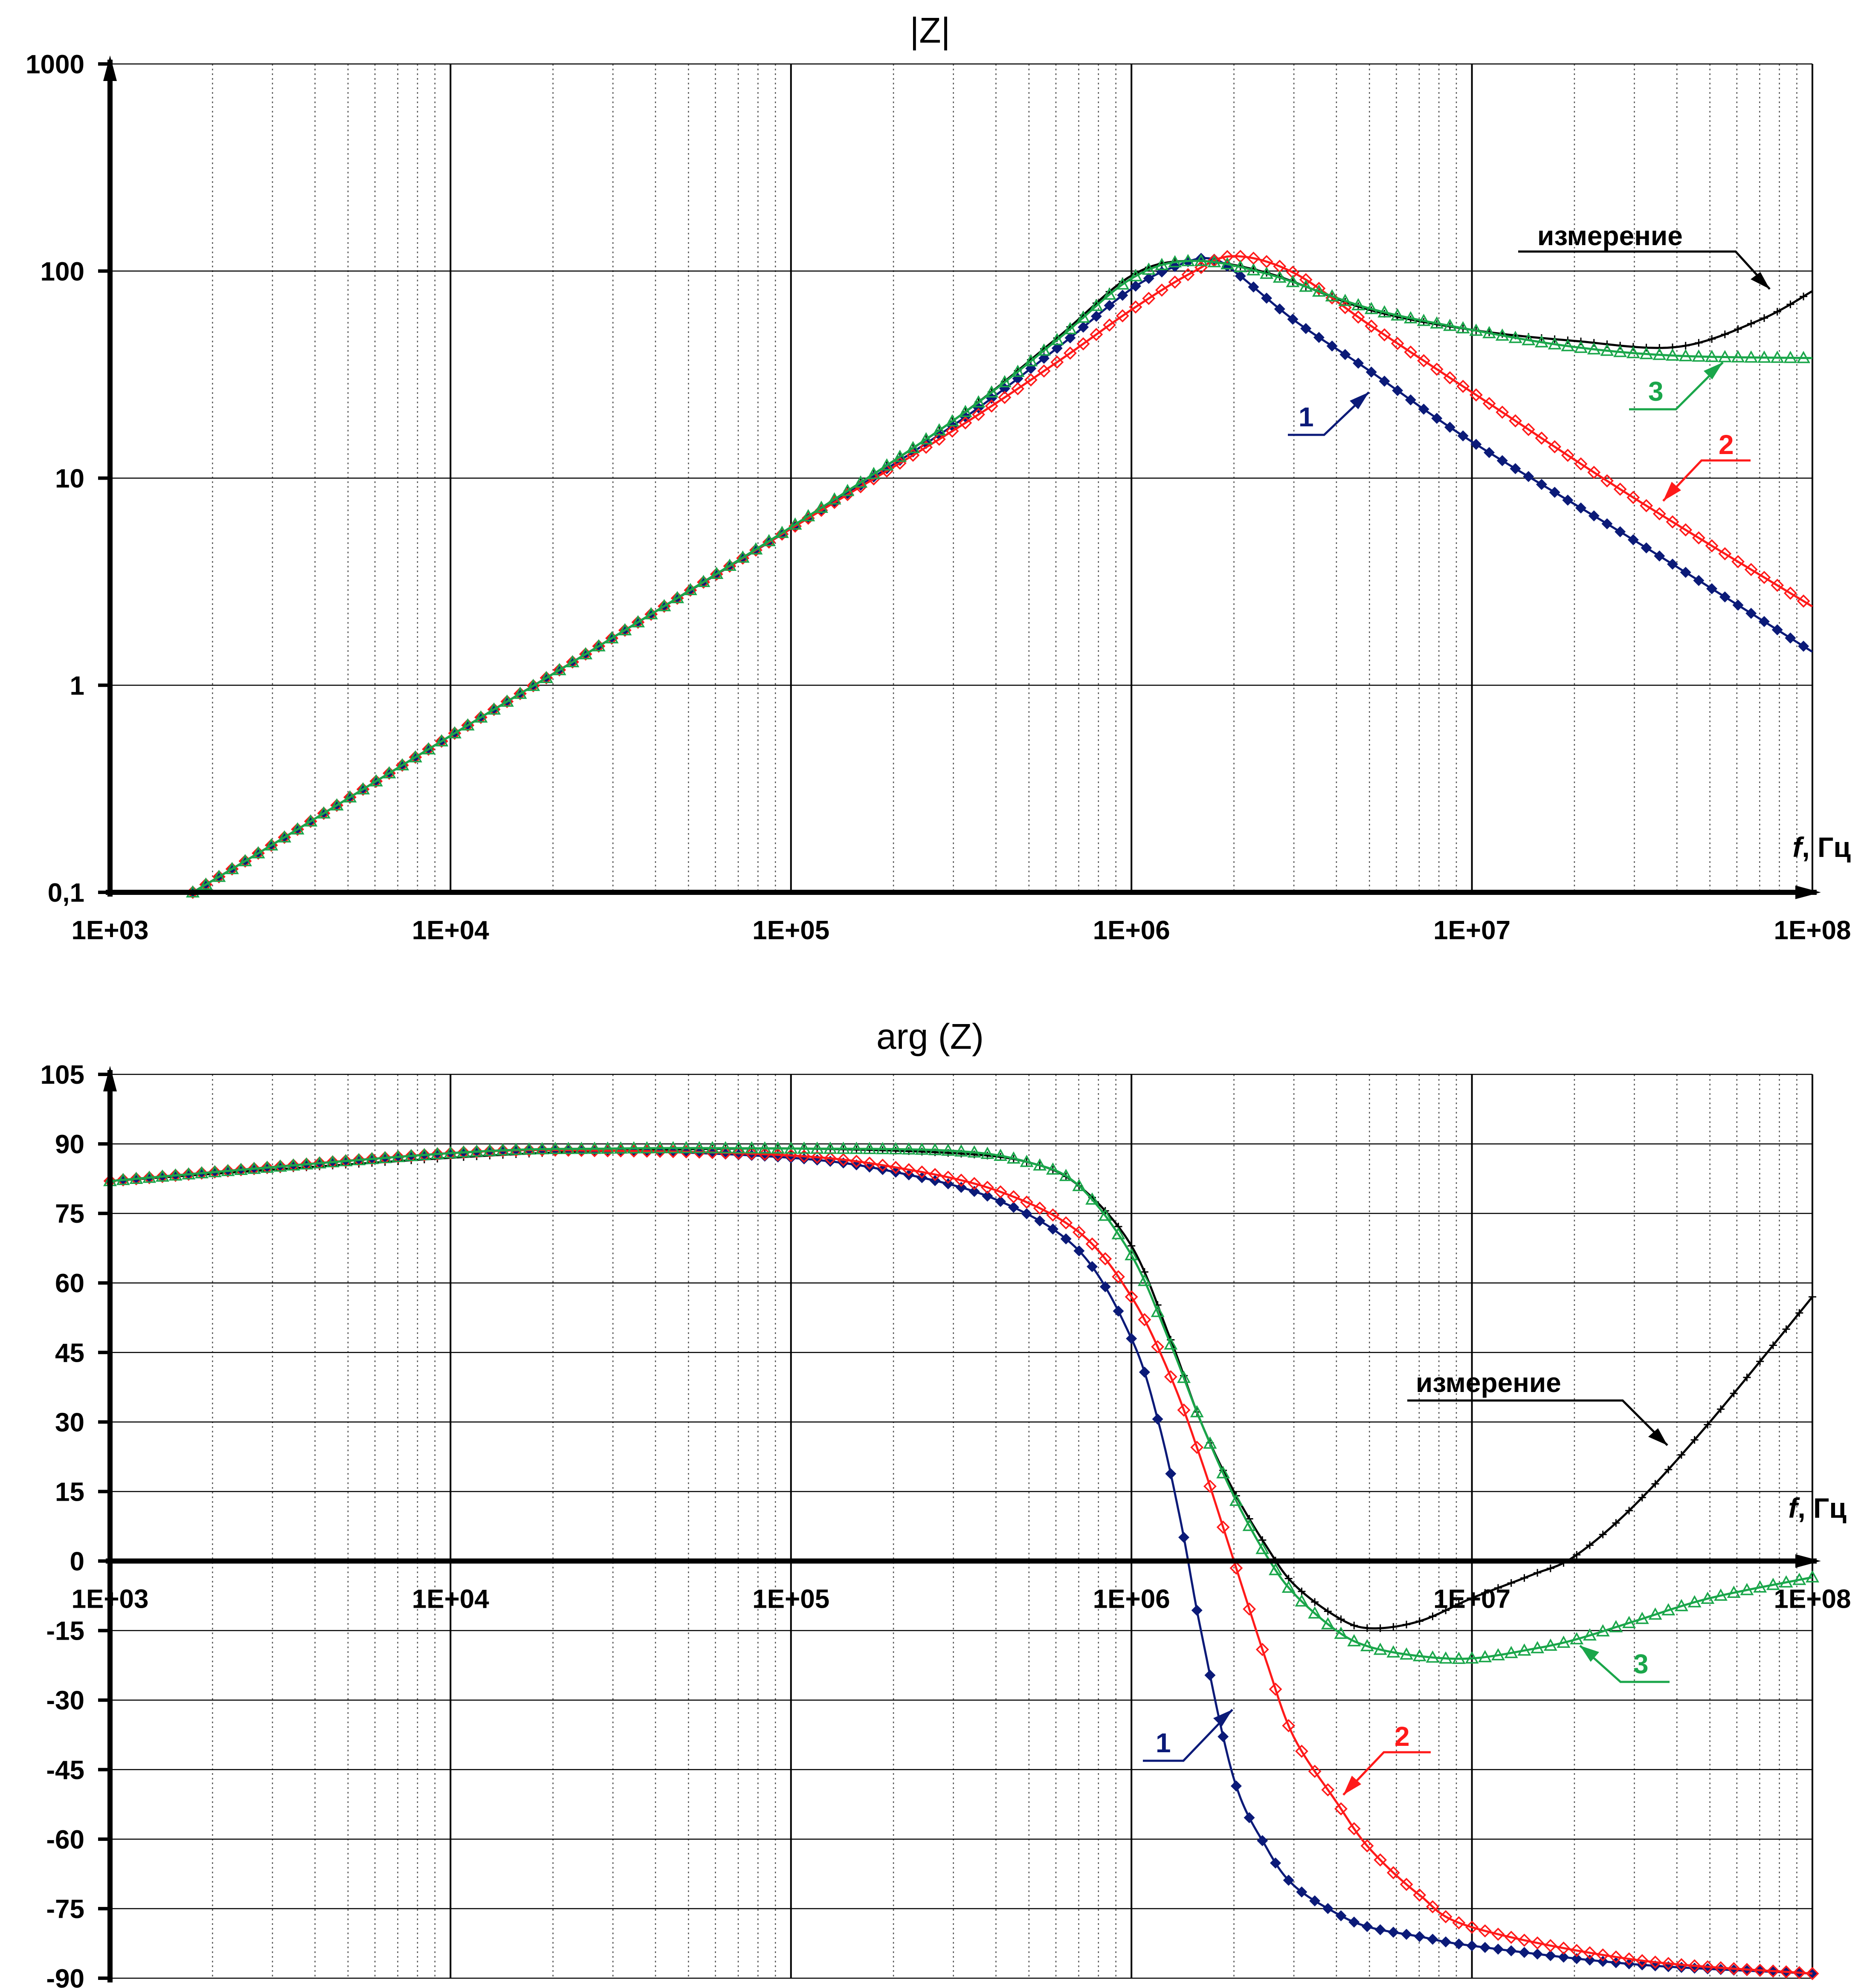  What do you see at coordinates (1360, 400) in the screenshot?
I see `magnitude-annotation-1-arrowhead` at bounding box center [1360, 400].